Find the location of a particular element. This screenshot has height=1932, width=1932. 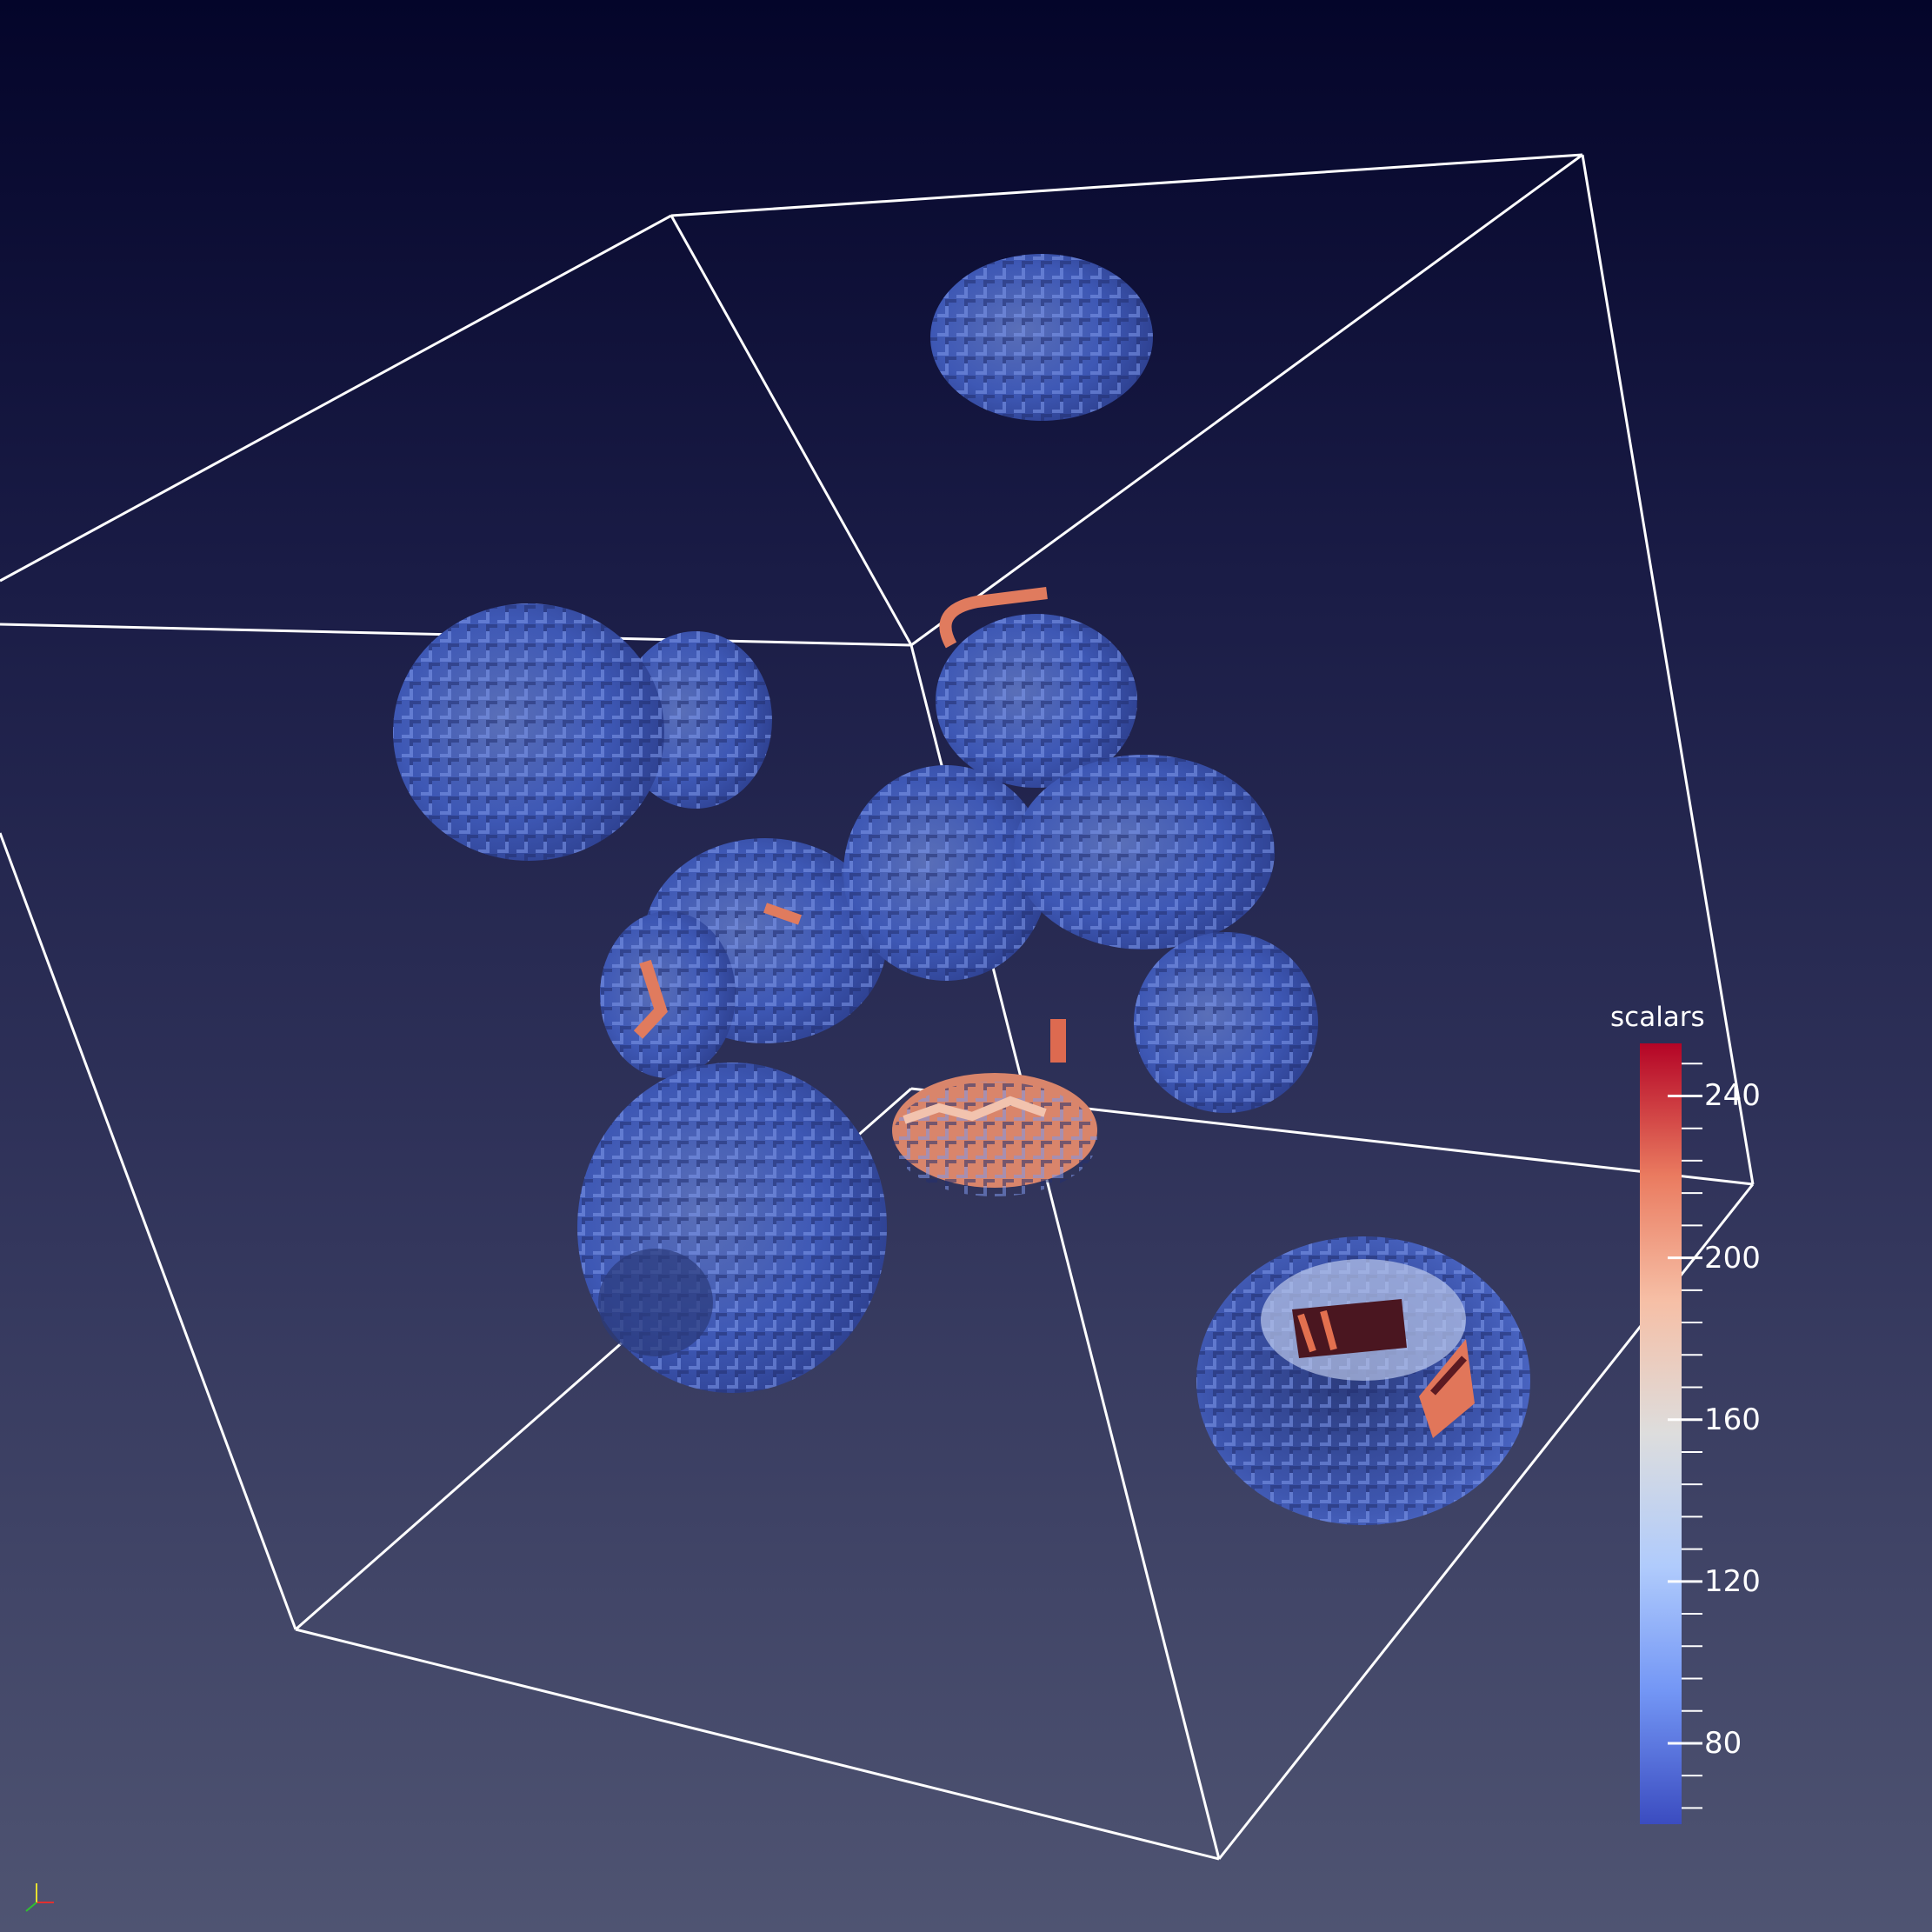

color-bar-major-ticks is located at coordinates (1685, 1419).